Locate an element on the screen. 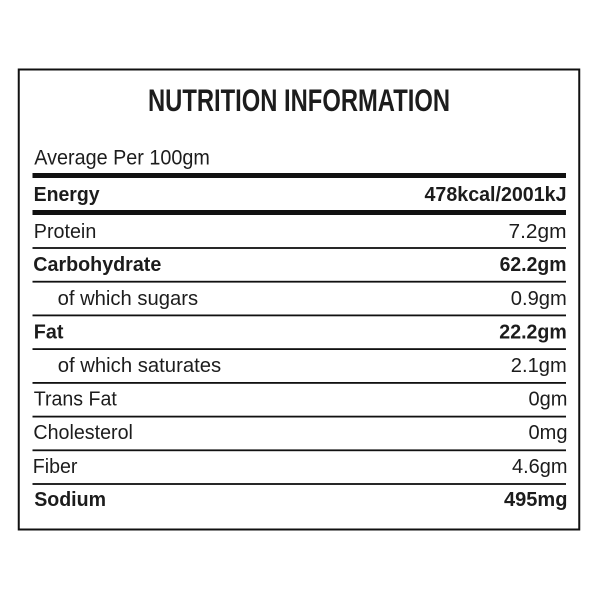 Image resolution: width=600 pixels, height=600 pixels. svg-text: Trans Fat is located at coordinates (75, 398).